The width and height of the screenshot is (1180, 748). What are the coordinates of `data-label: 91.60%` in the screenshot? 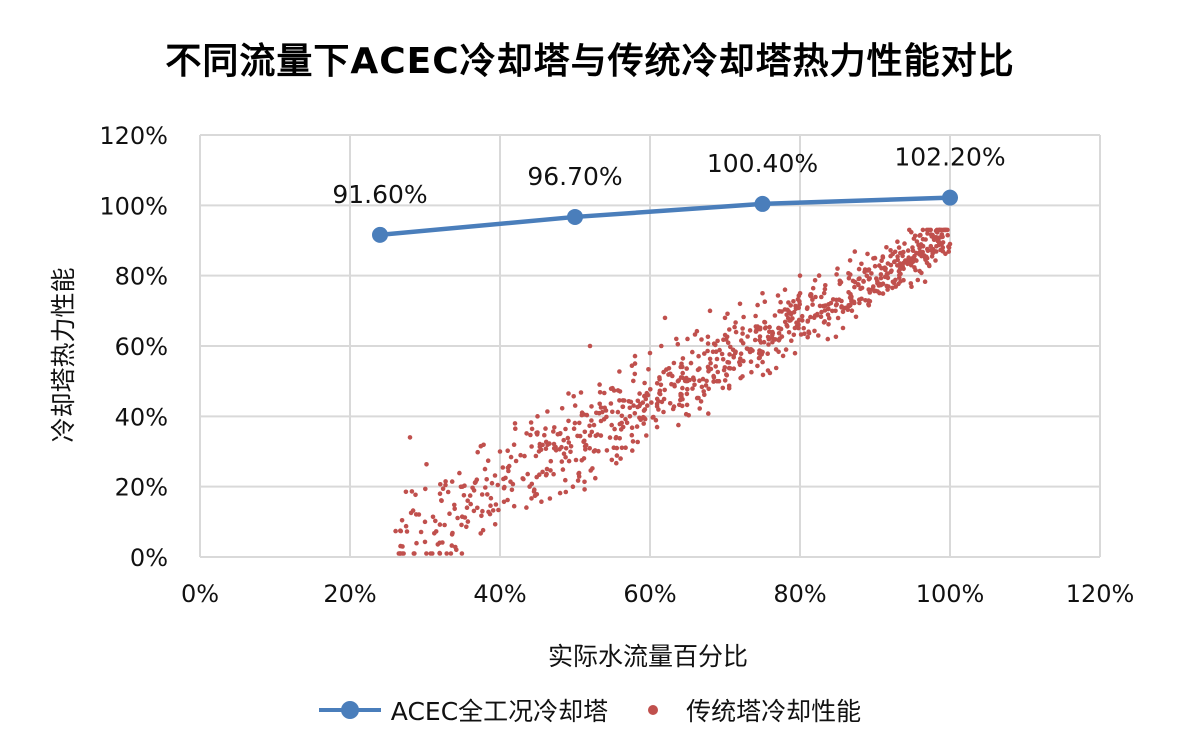 It's located at (379, 194).